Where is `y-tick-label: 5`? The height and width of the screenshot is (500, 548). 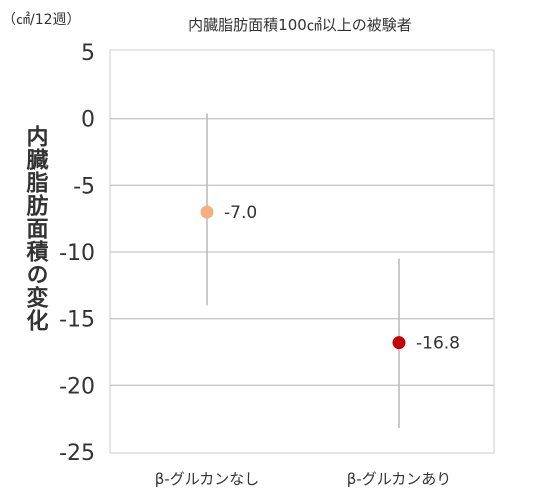
y-tick-label: 5 is located at coordinates (88, 53).